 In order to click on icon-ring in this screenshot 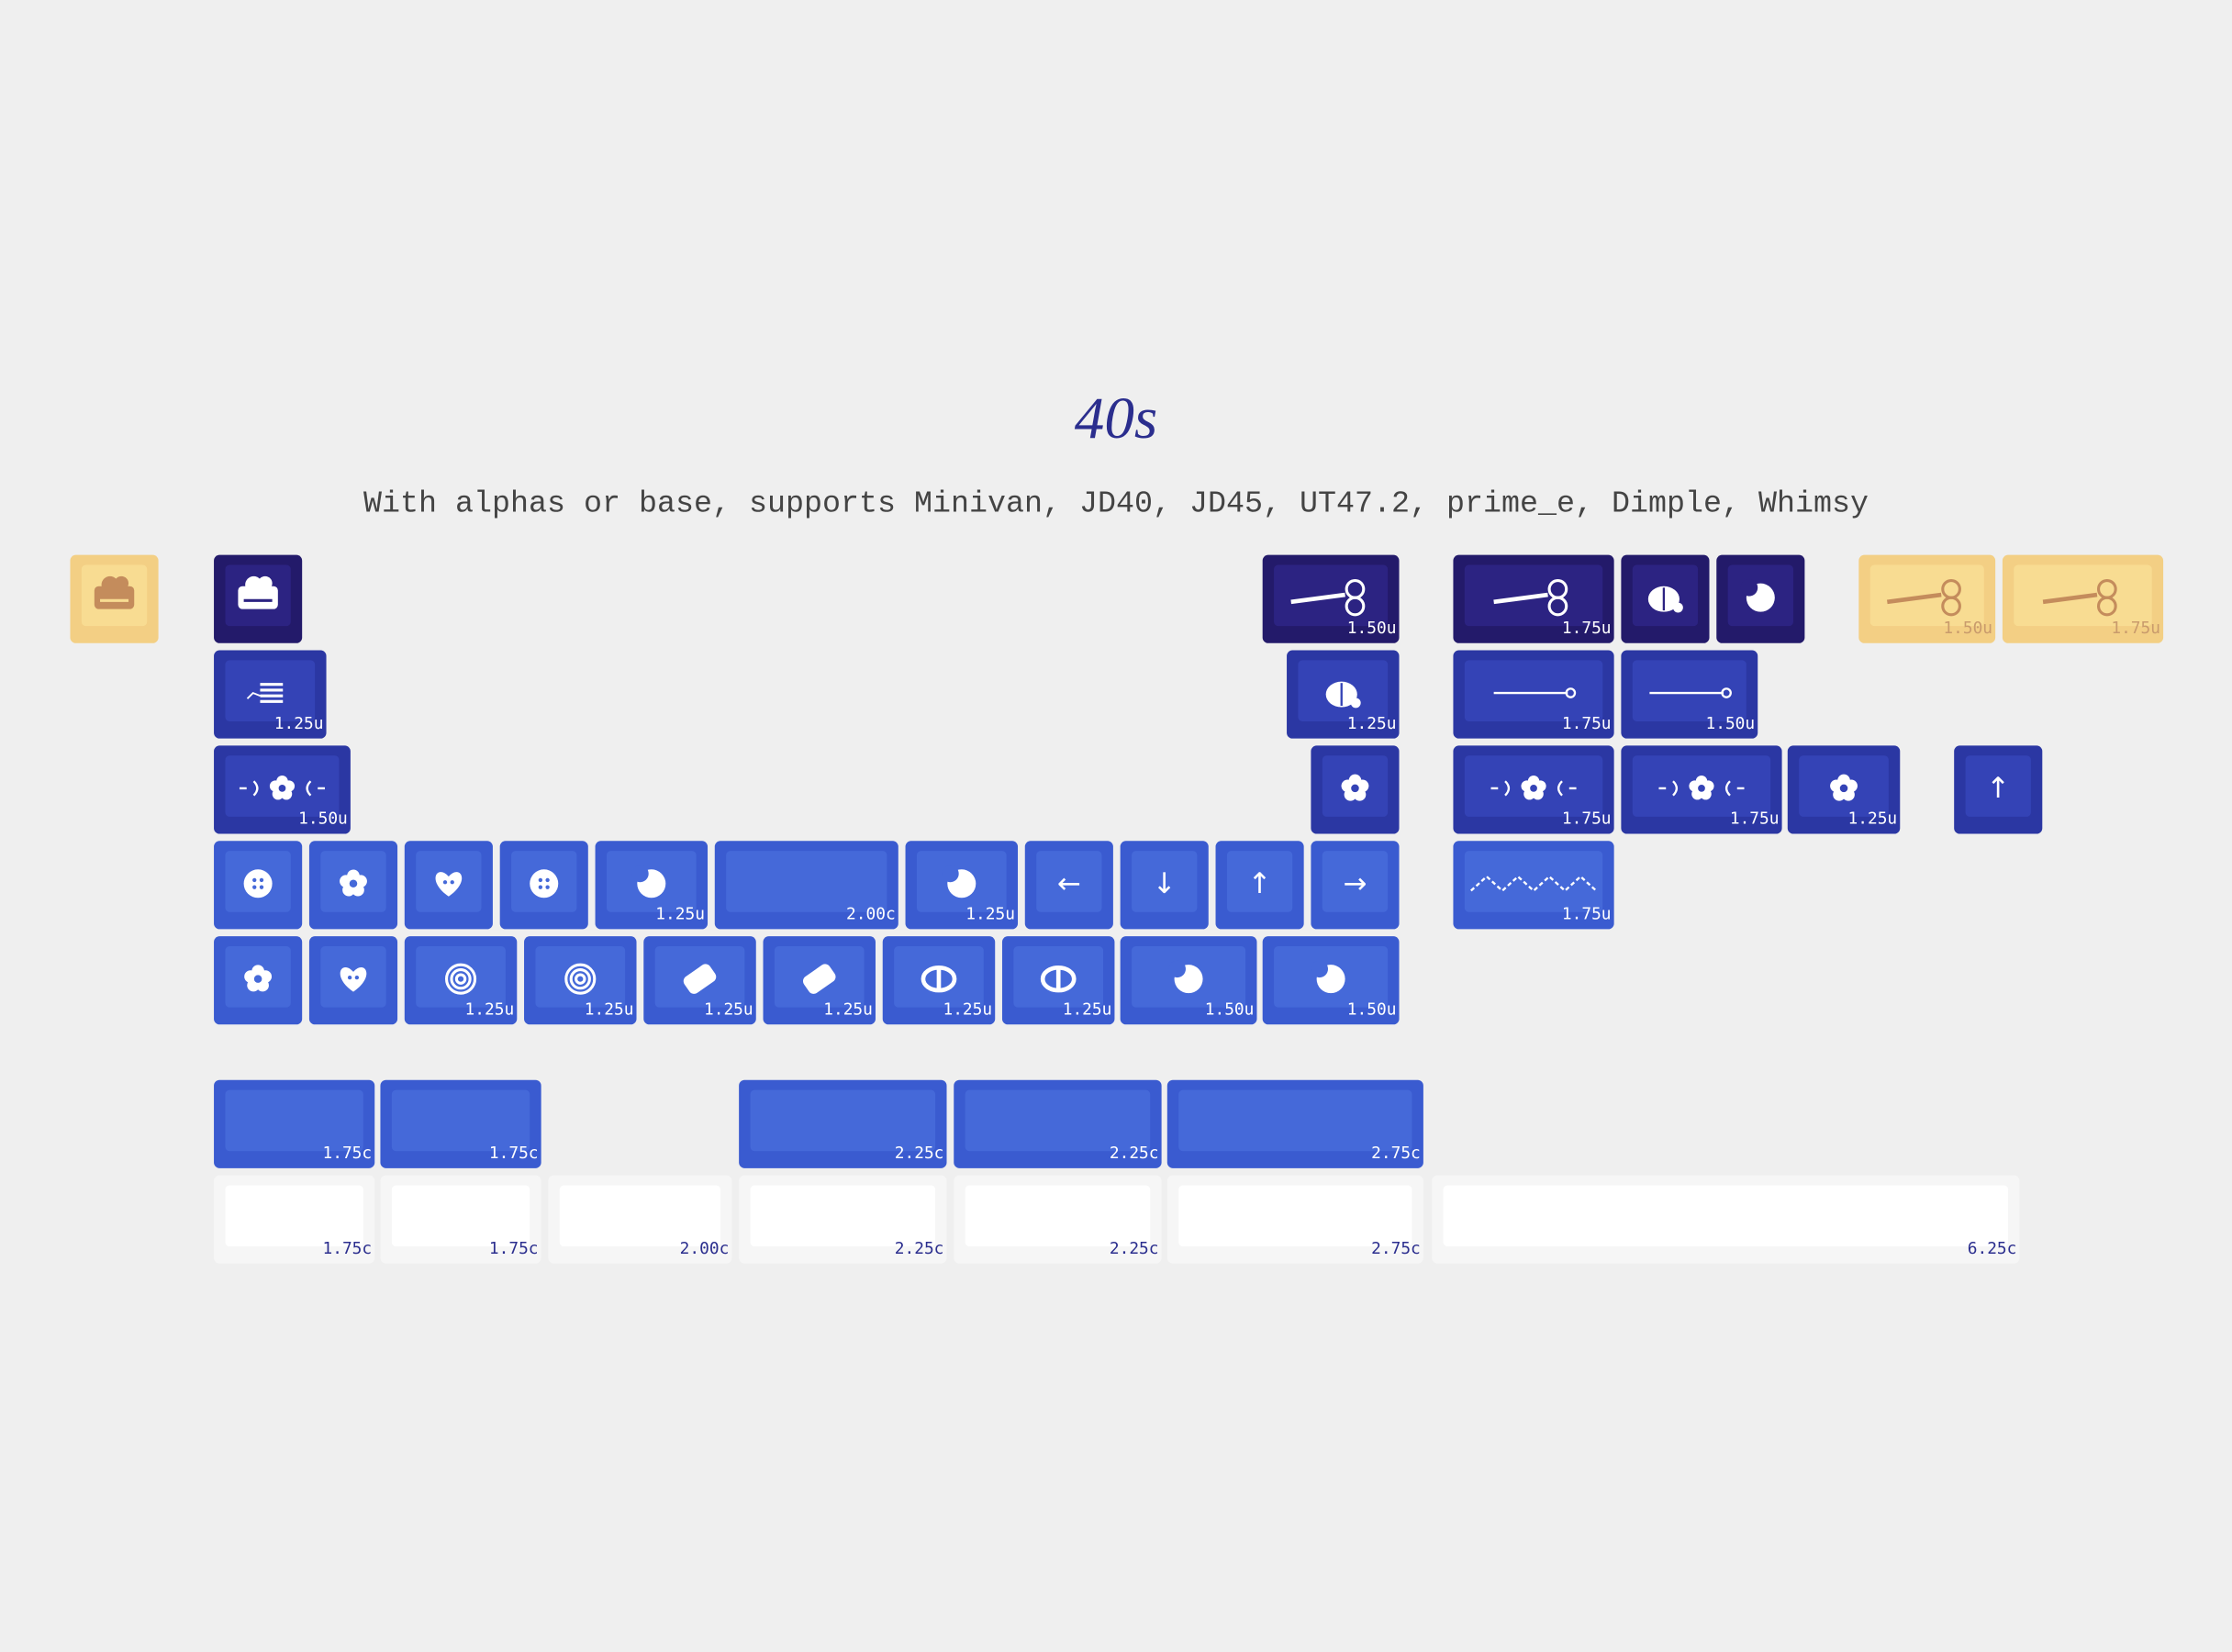, I will do `click(1951, 606)`.